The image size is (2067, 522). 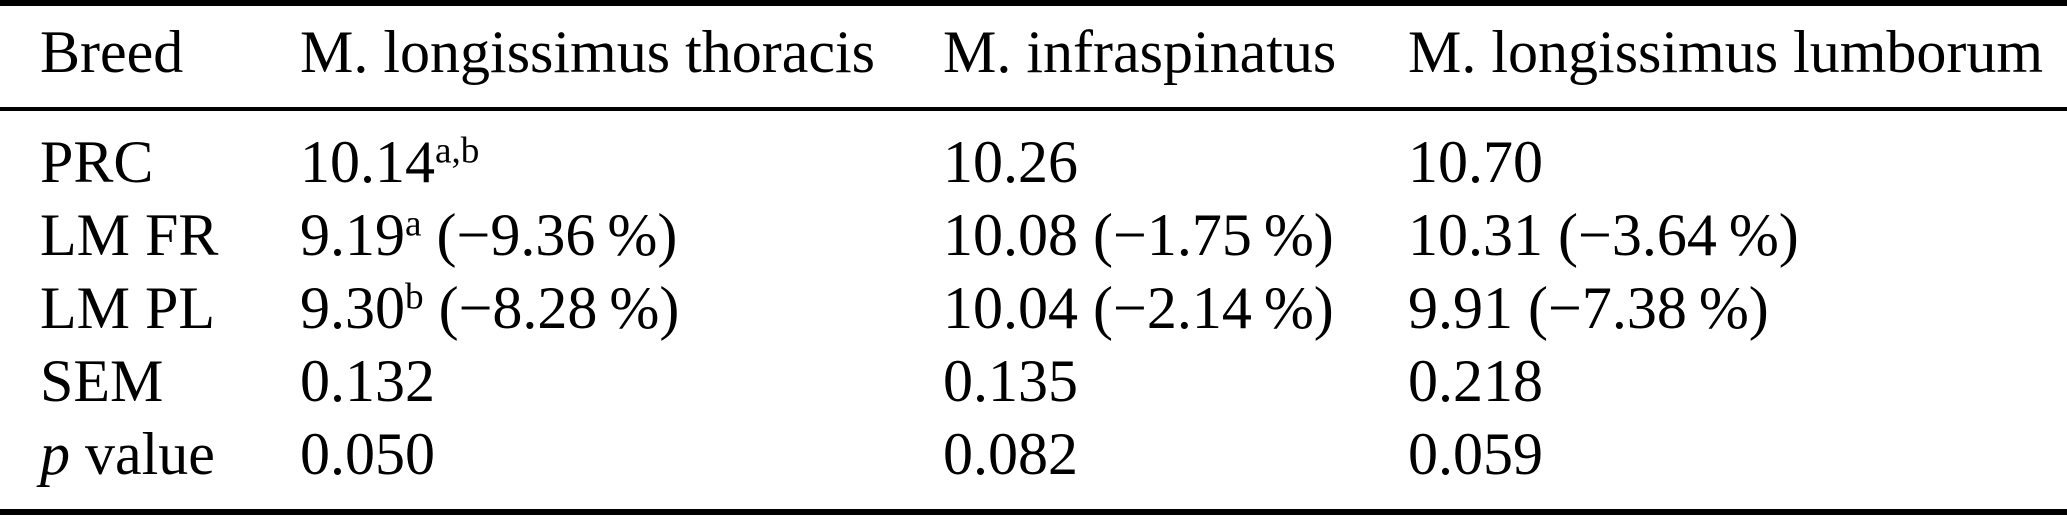 I want to click on value-cell: 9.30b (−8.28 %), so click(x=490, y=308).